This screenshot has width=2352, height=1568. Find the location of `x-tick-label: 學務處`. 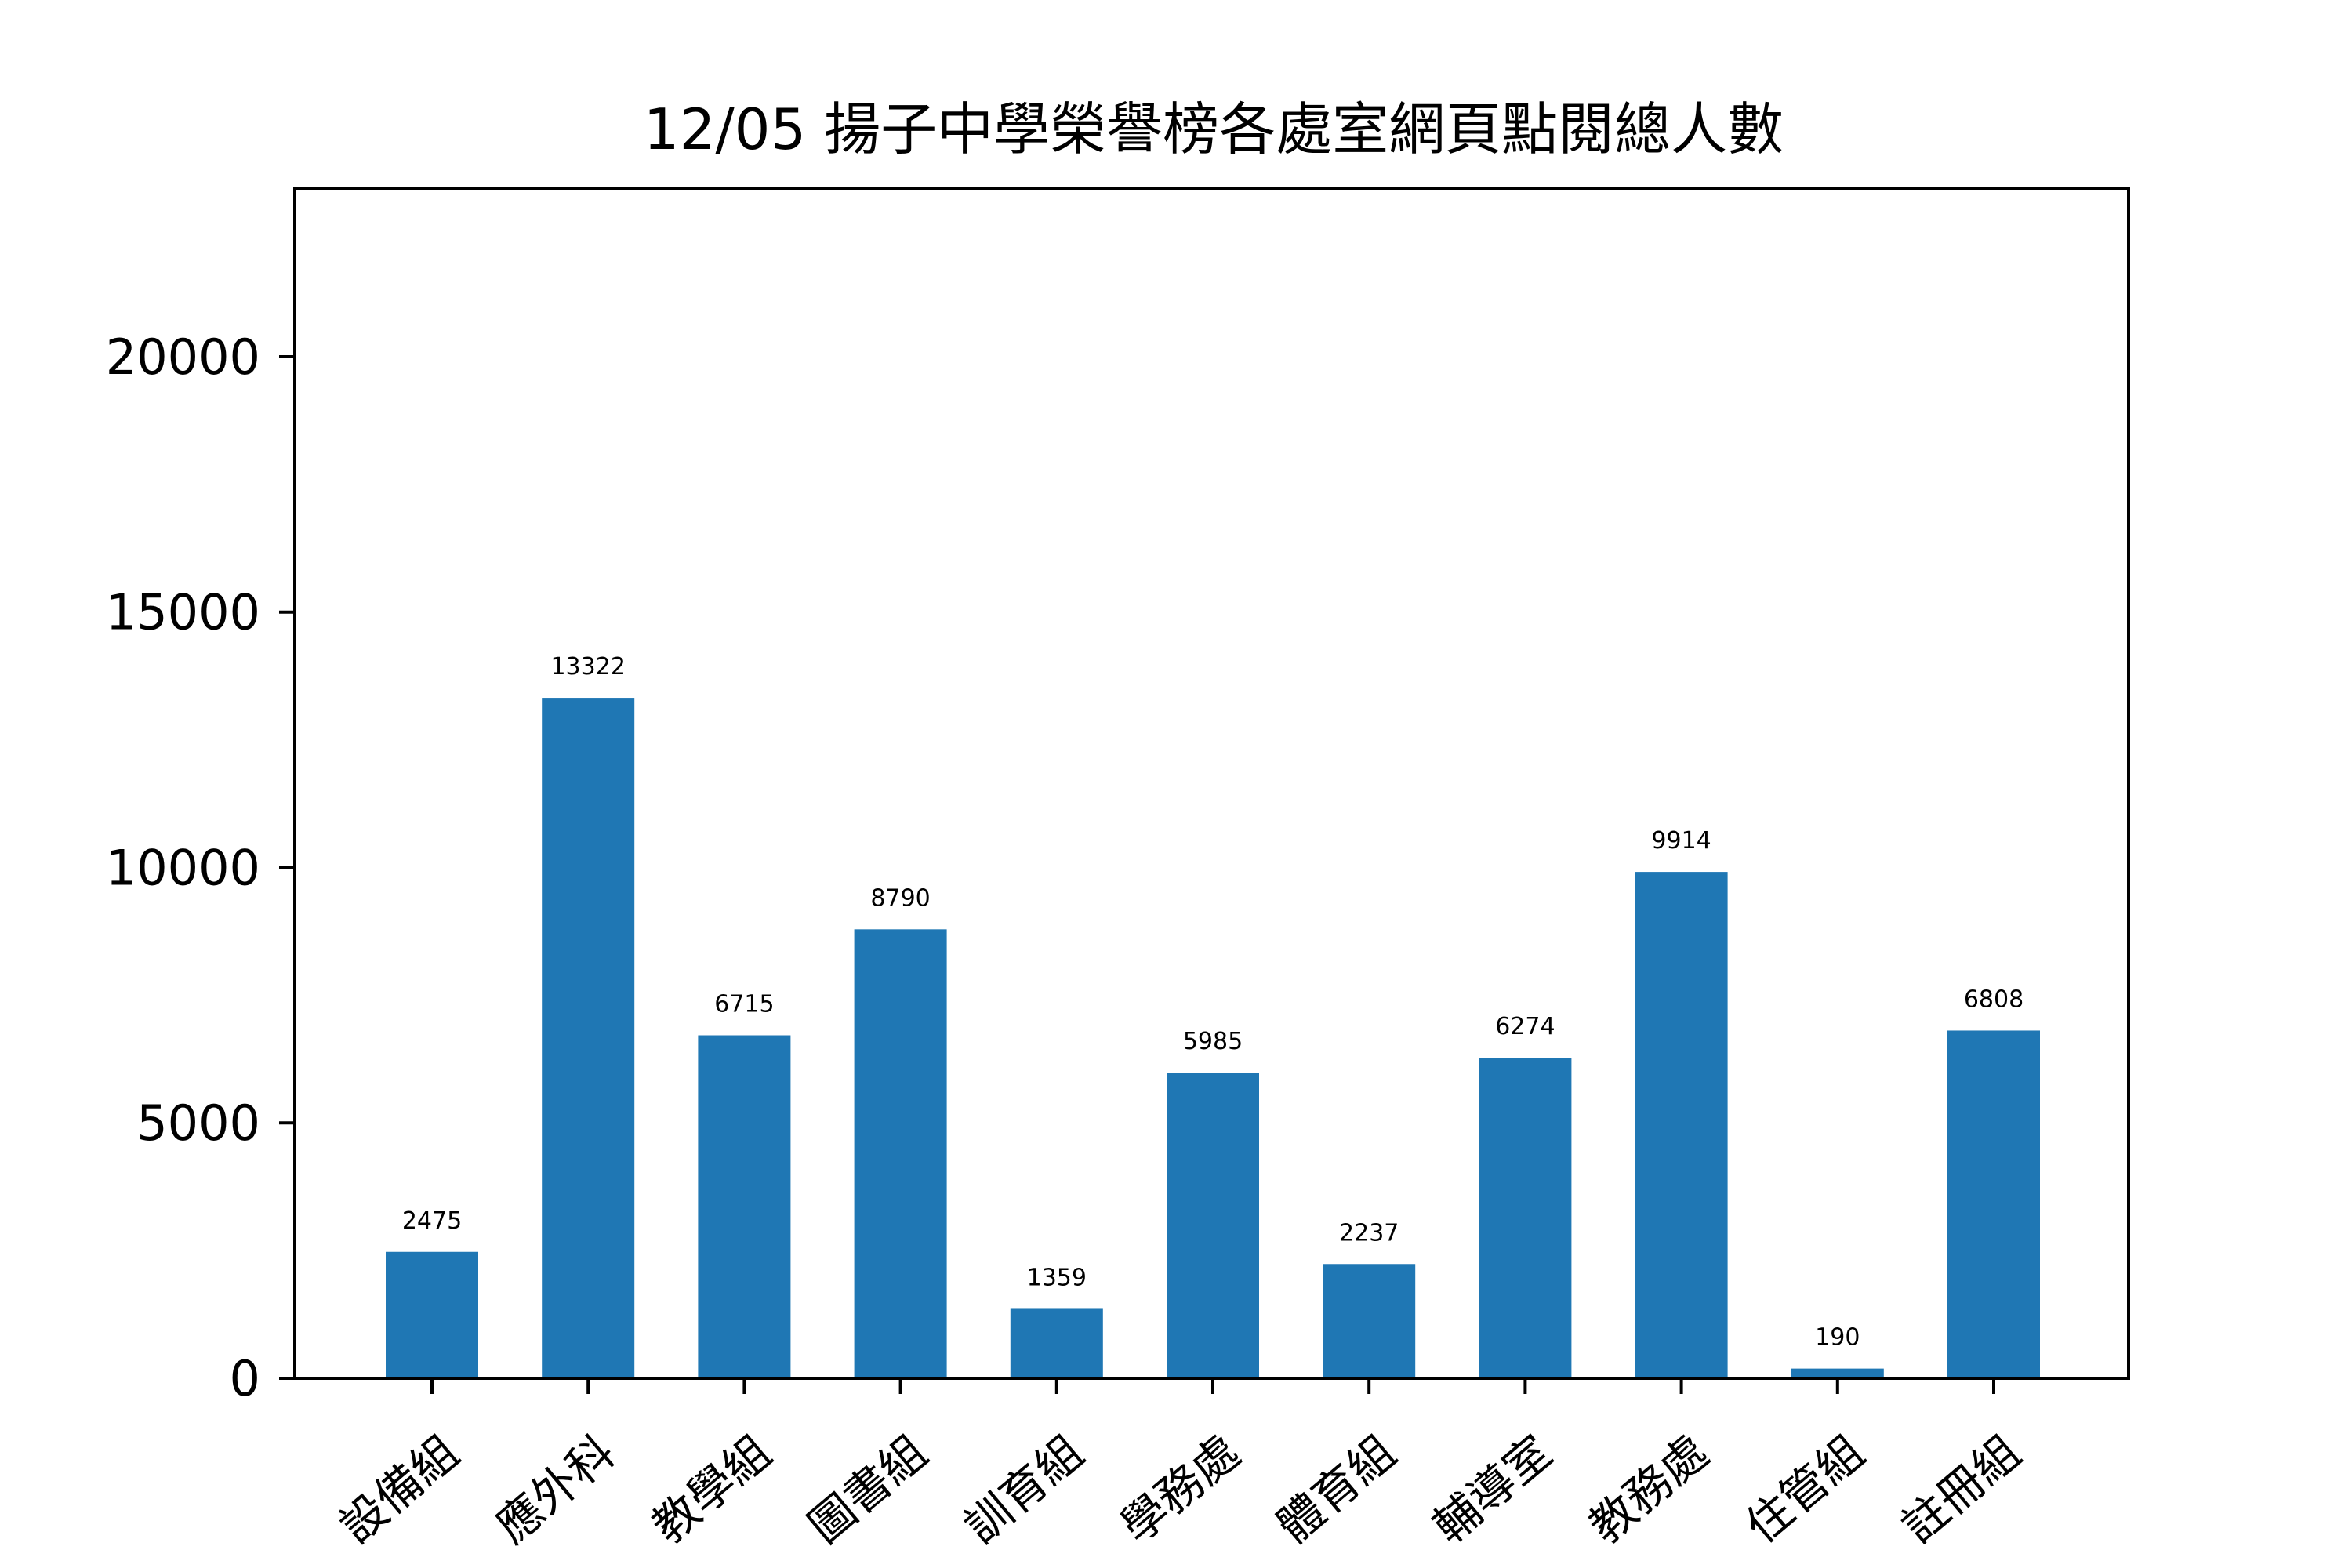

x-tick-label: 學務處 is located at coordinates (1180, 1489).